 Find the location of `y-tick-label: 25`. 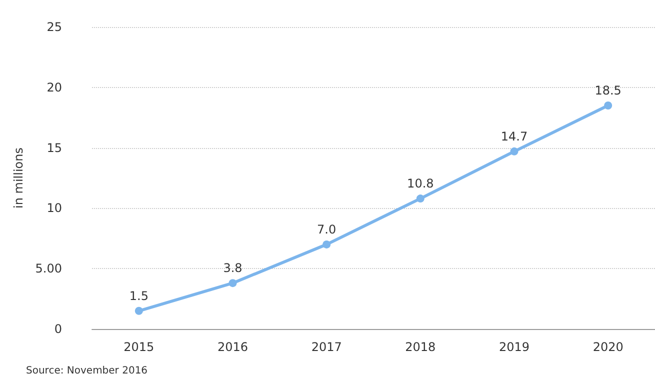

y-tick-label: 25 is located at coordinates (54, 27).